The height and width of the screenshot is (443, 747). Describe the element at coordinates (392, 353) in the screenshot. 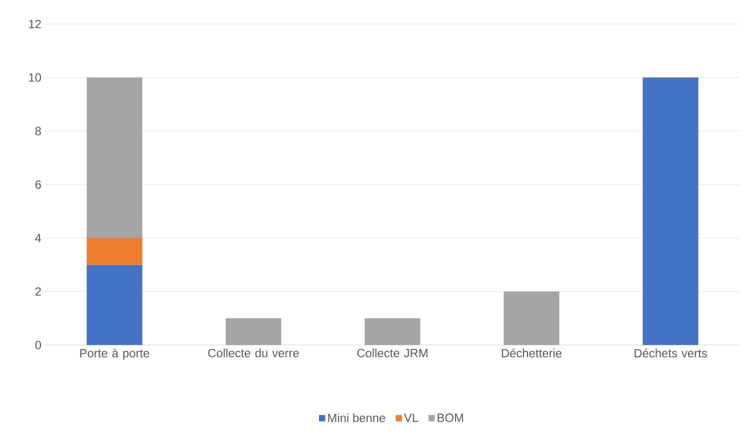

I see `x-tick-label: Collecte JRM` at that location.